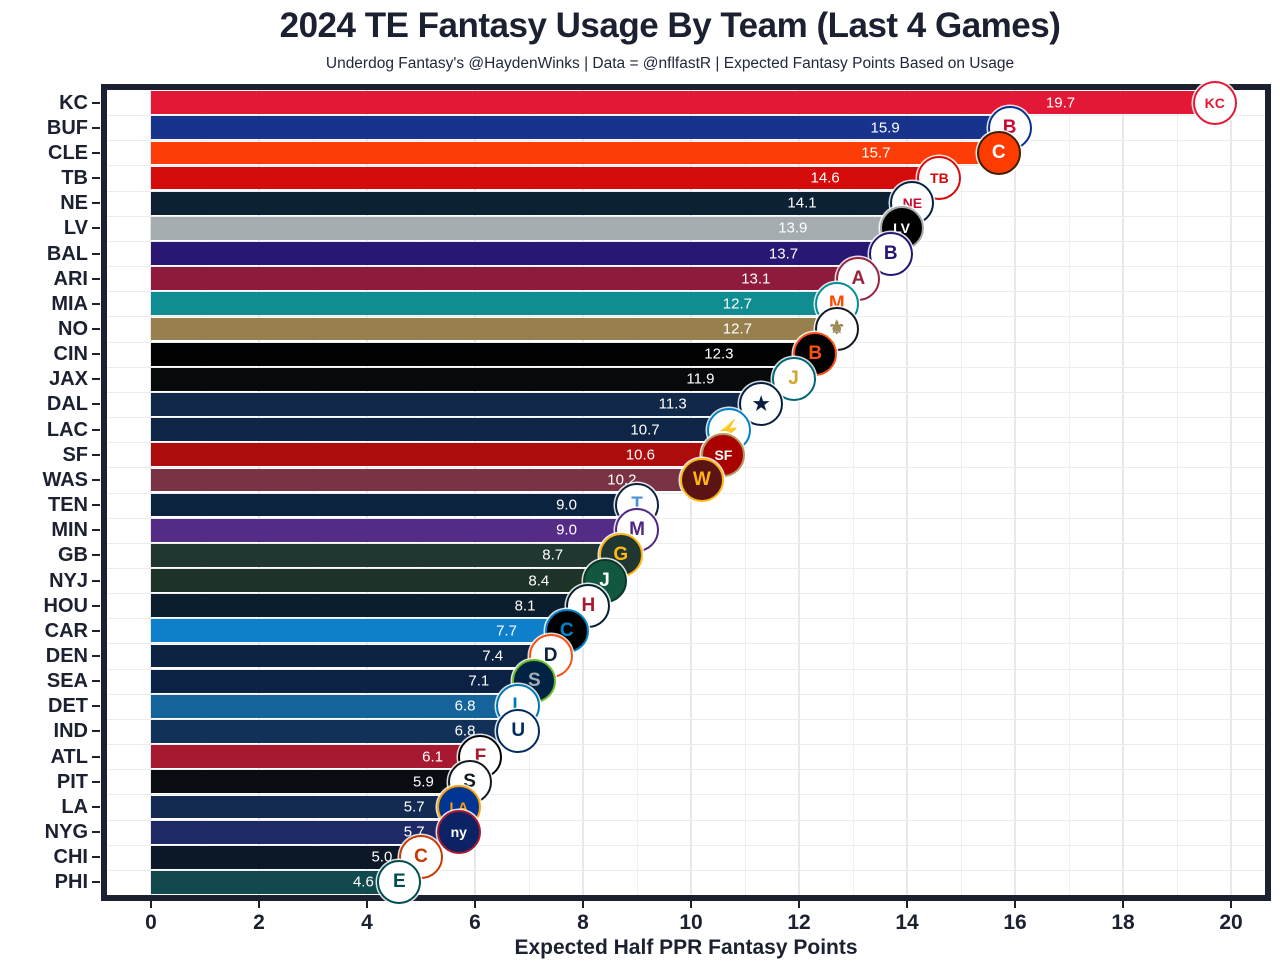 This screenshot has height=965, width=1280. What do you see at coordinates (645, 430) in the screenshot?
I see `lac-value-label: 10.7` at bounding box center [645, 430].